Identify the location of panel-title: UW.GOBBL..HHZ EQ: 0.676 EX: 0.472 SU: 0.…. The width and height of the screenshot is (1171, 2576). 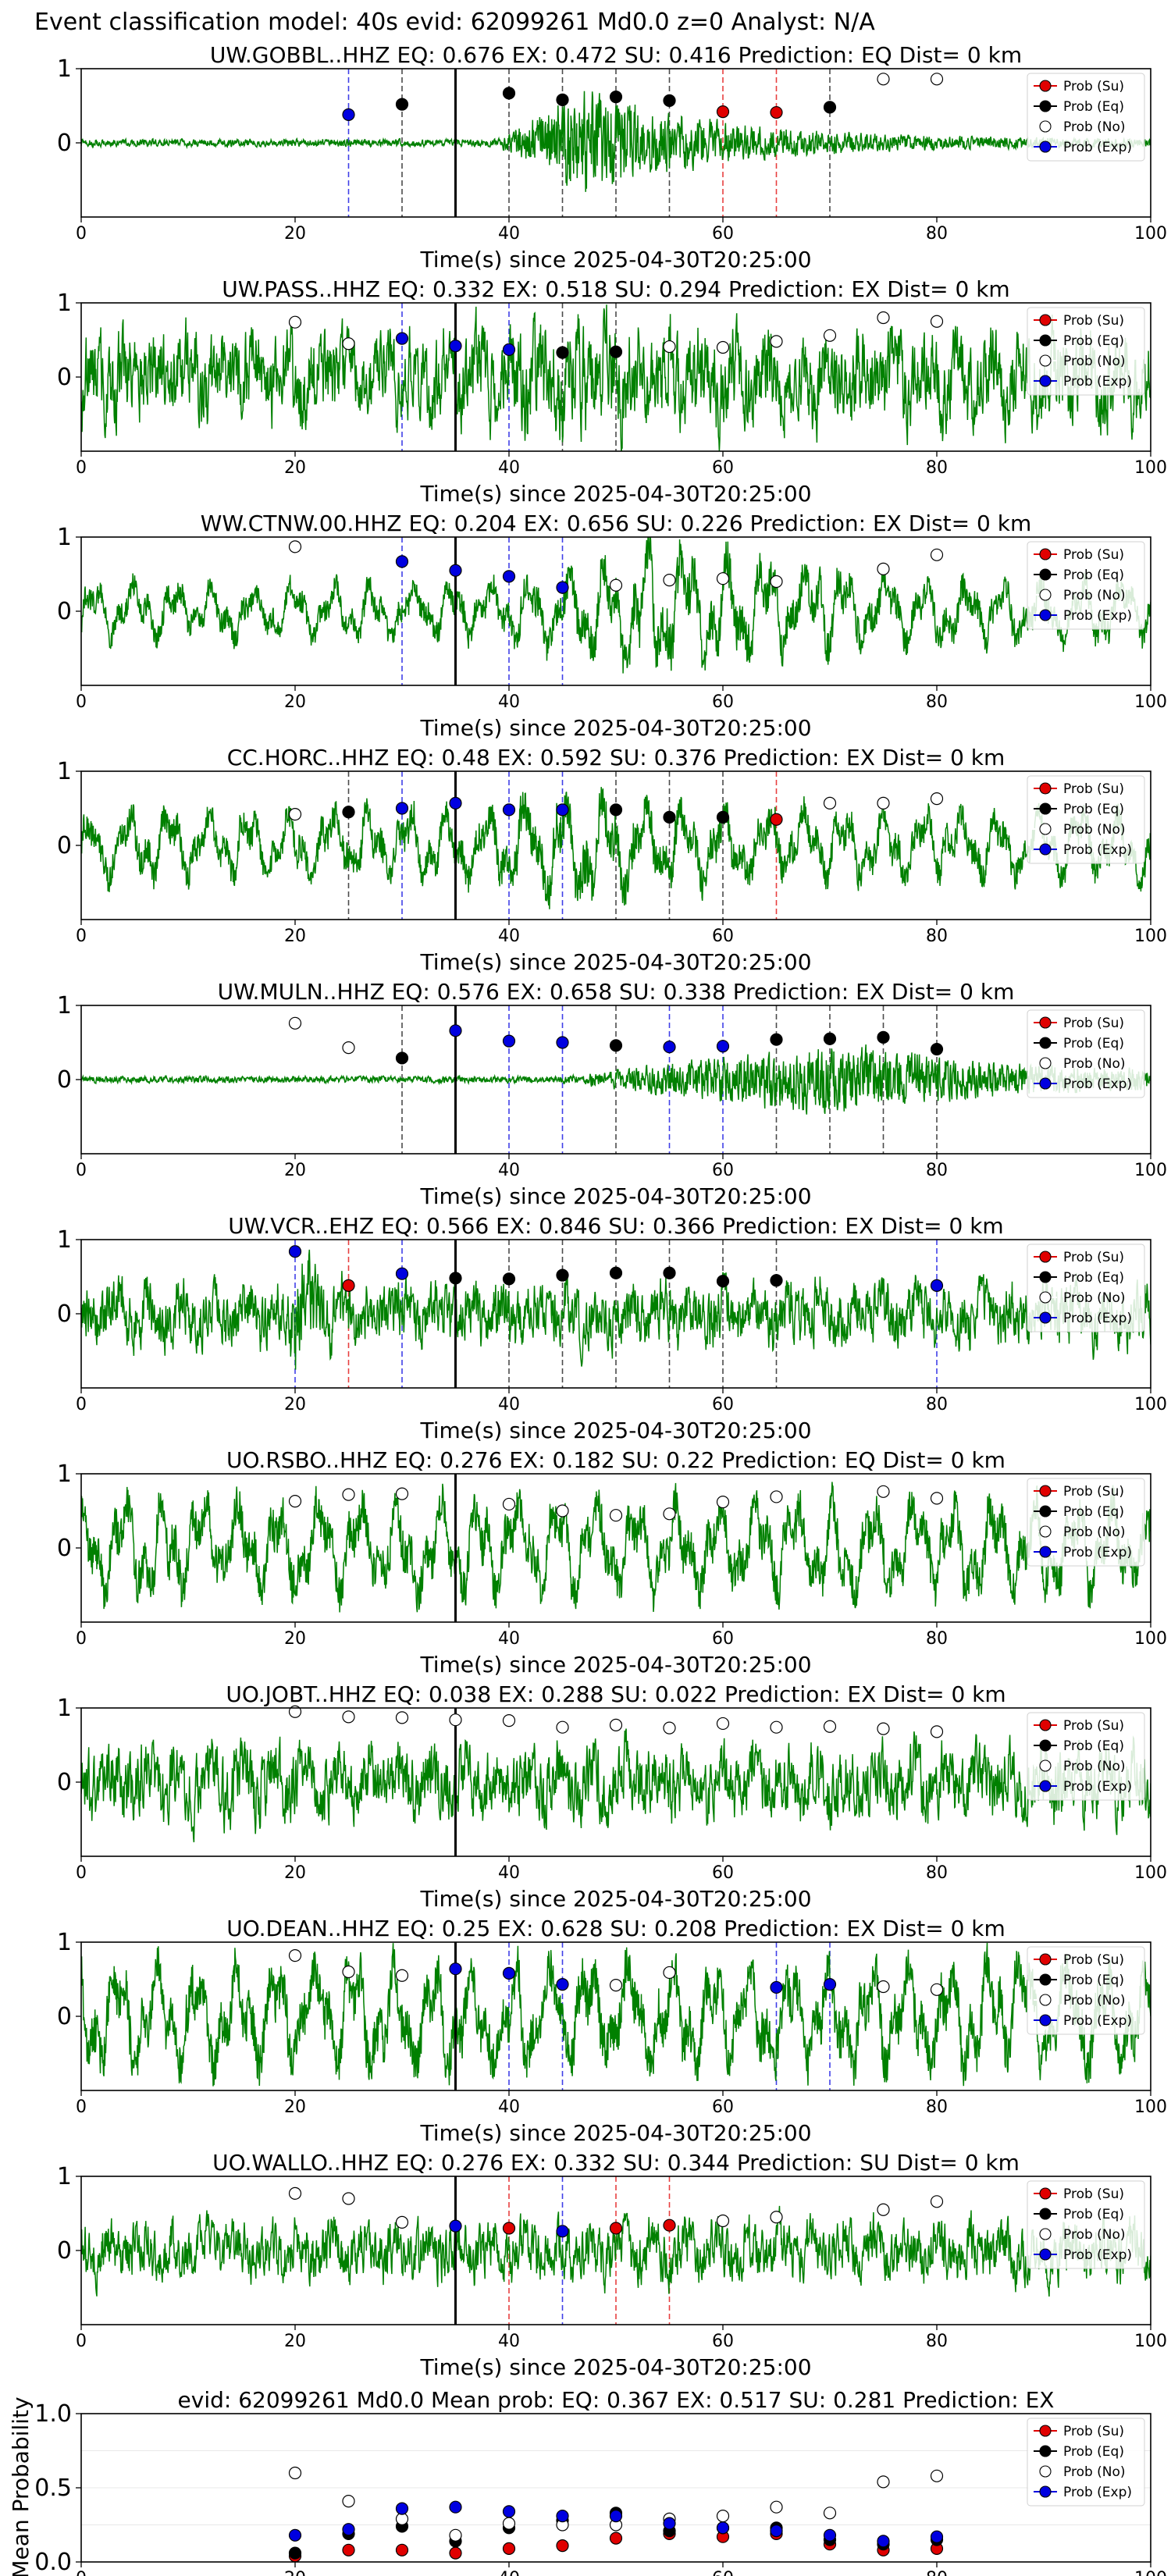
(616, 55).